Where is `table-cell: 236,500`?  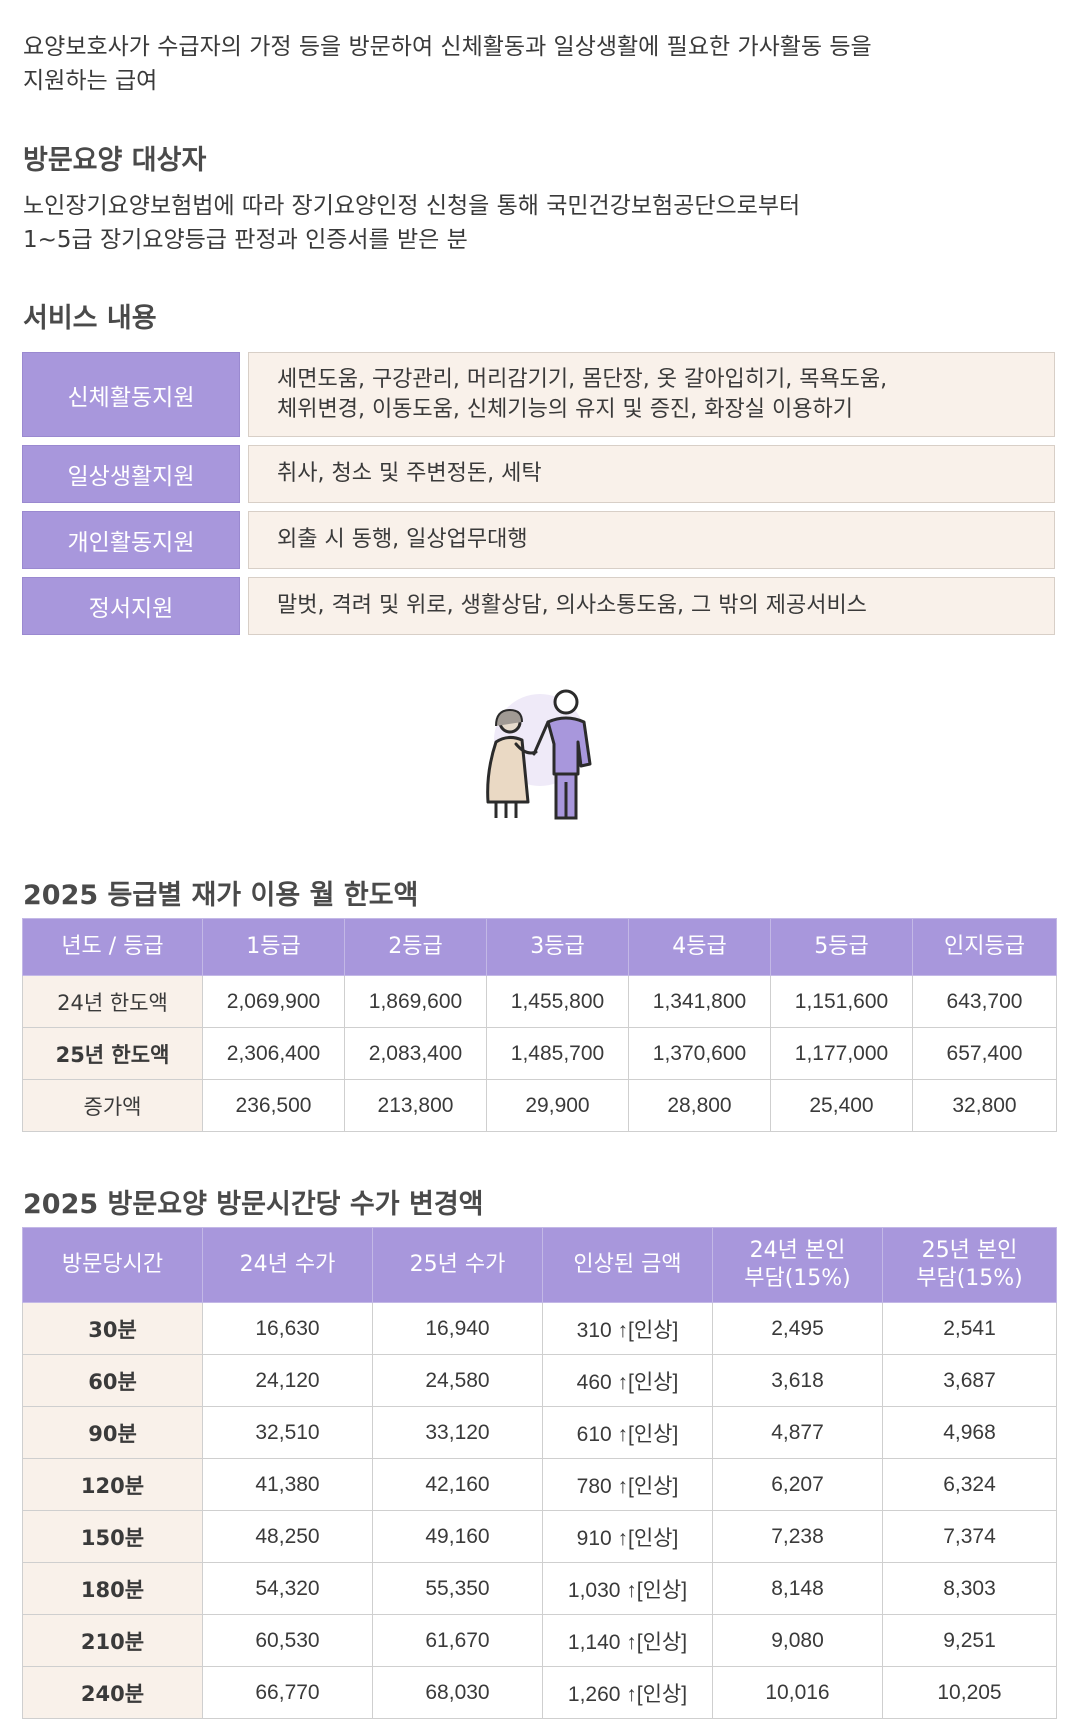 table-cell: 236,500 is located at coordinates (273, 1105).